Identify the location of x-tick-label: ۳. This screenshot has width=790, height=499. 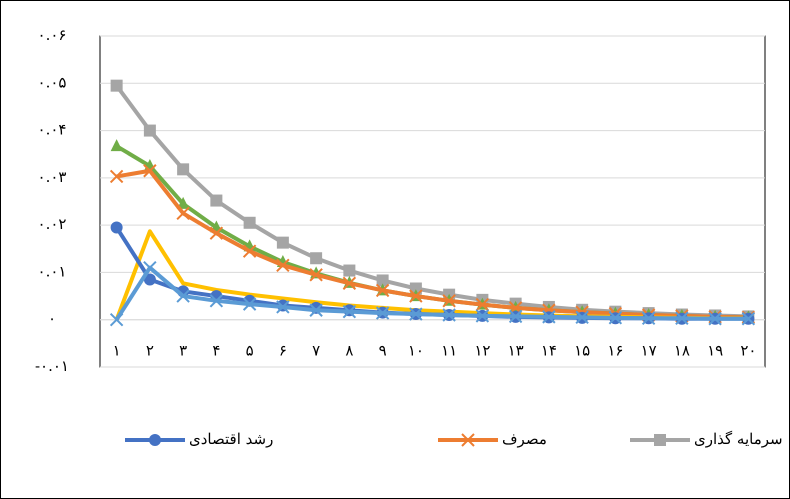
(183, 351).